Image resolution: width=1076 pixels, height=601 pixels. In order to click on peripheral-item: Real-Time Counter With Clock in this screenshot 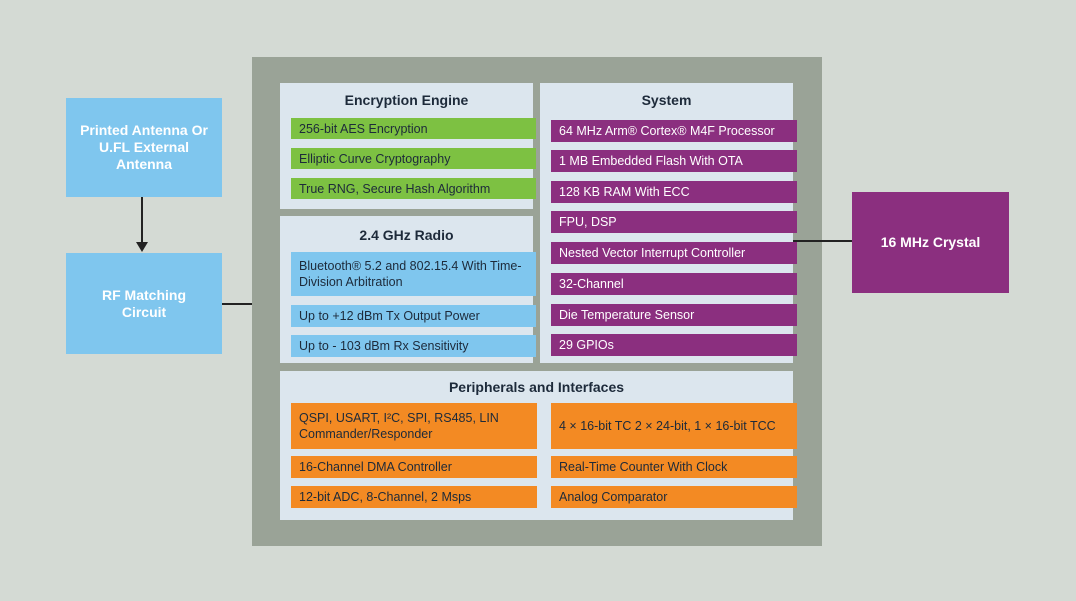, I will do `click(674, 467)`.